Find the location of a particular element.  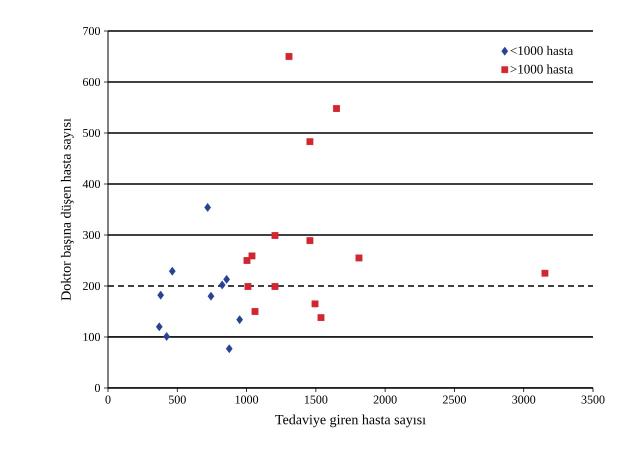

y-tick-label: 700 is located at coordinates (91, 31).